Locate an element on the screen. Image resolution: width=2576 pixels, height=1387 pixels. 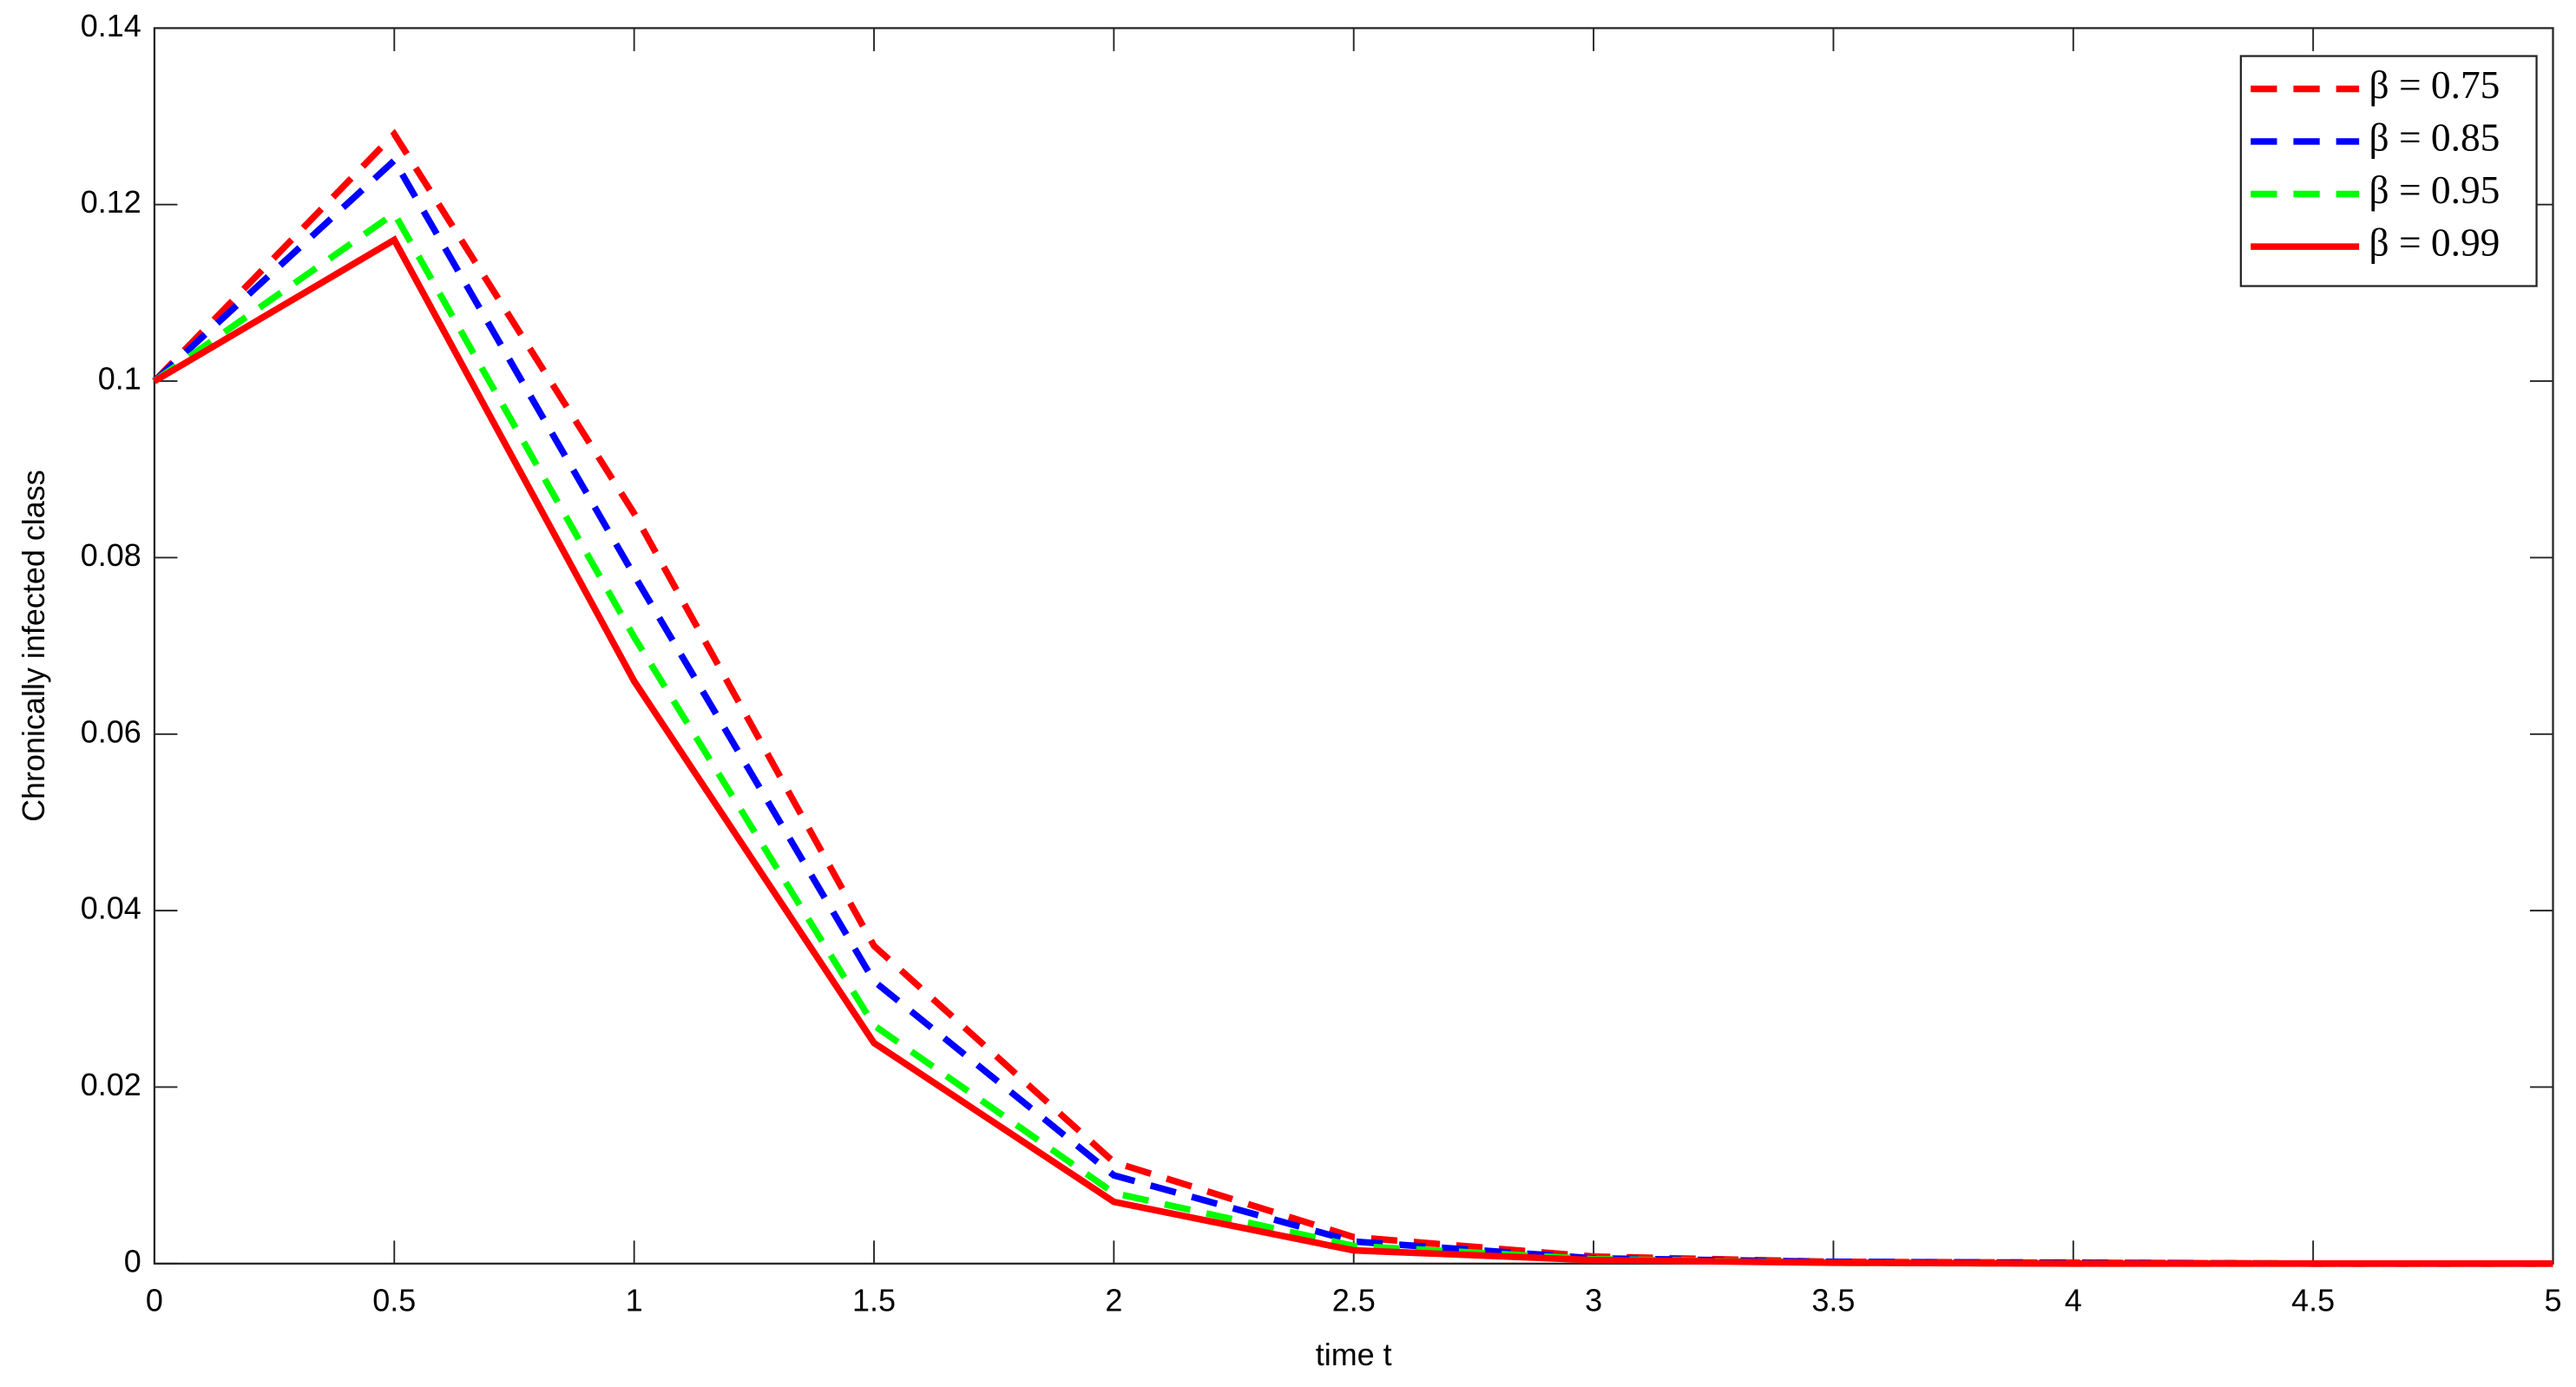
x-tick-label: 2.5 is located at coordinates (1354, 1300).